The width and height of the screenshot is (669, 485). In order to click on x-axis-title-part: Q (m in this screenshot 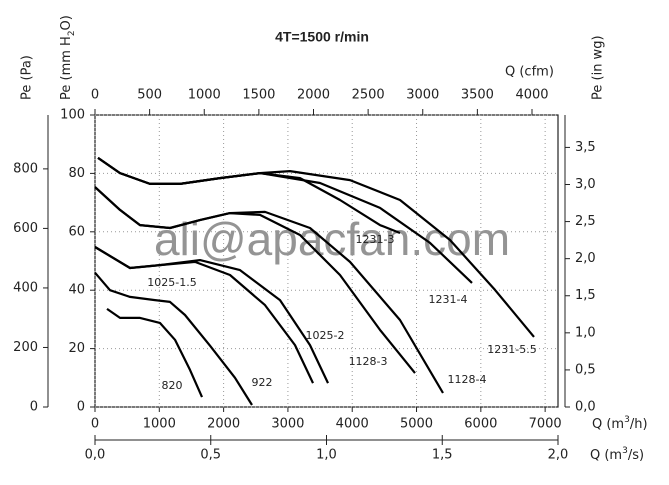, I will do `click(608, 424)`.